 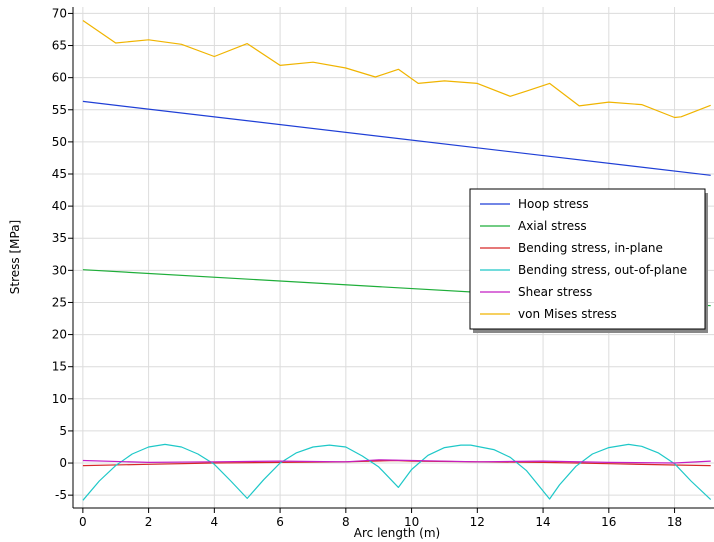 I want to click on y-axis-title: Stress [MPa], so click(x=15, y=257).